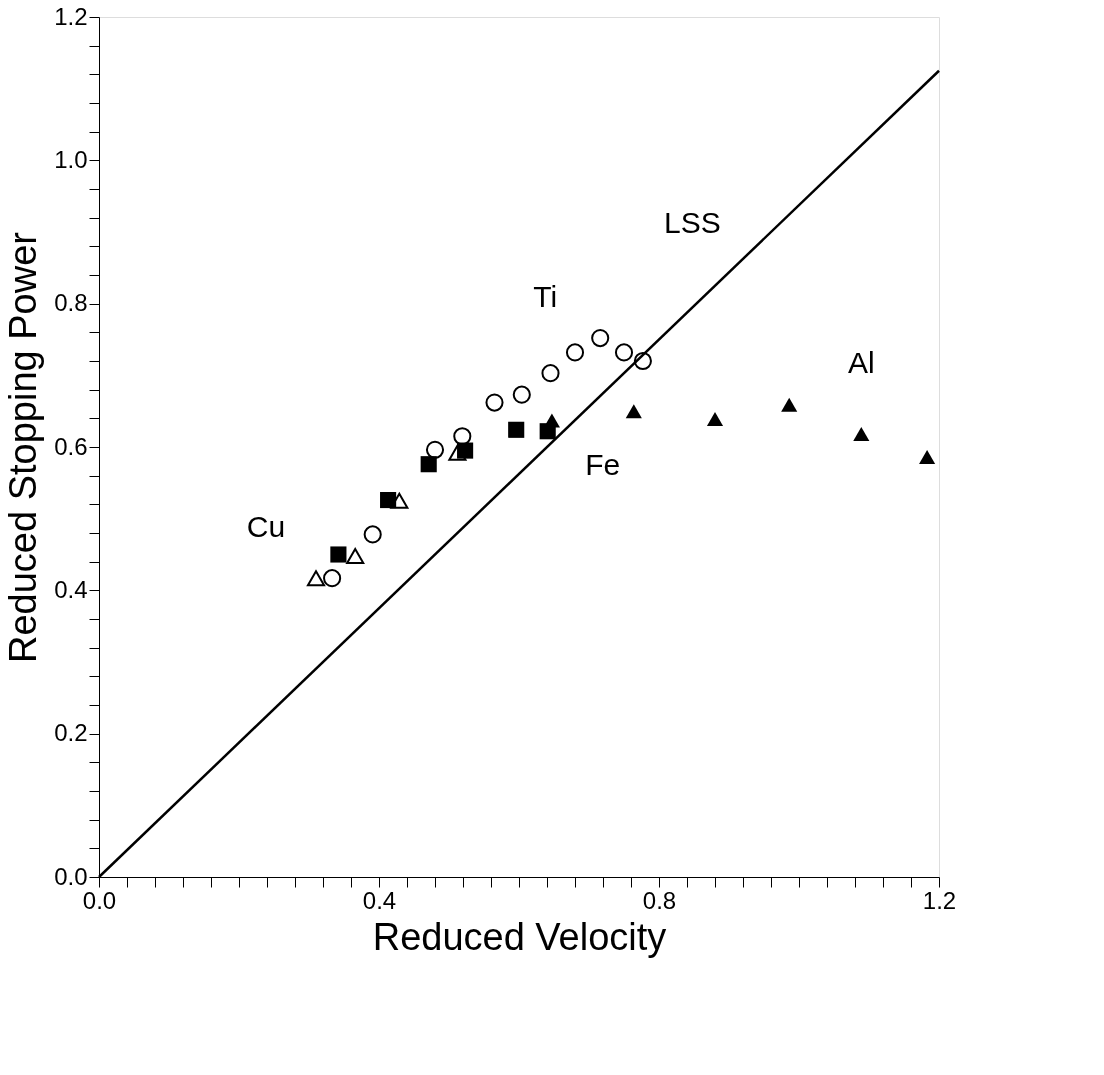 The image size is (1104, 1075). What do you see at coordinates (603, 465) in the screenshot?
I see `series-label: Fe` at bounding box center [603, 465].